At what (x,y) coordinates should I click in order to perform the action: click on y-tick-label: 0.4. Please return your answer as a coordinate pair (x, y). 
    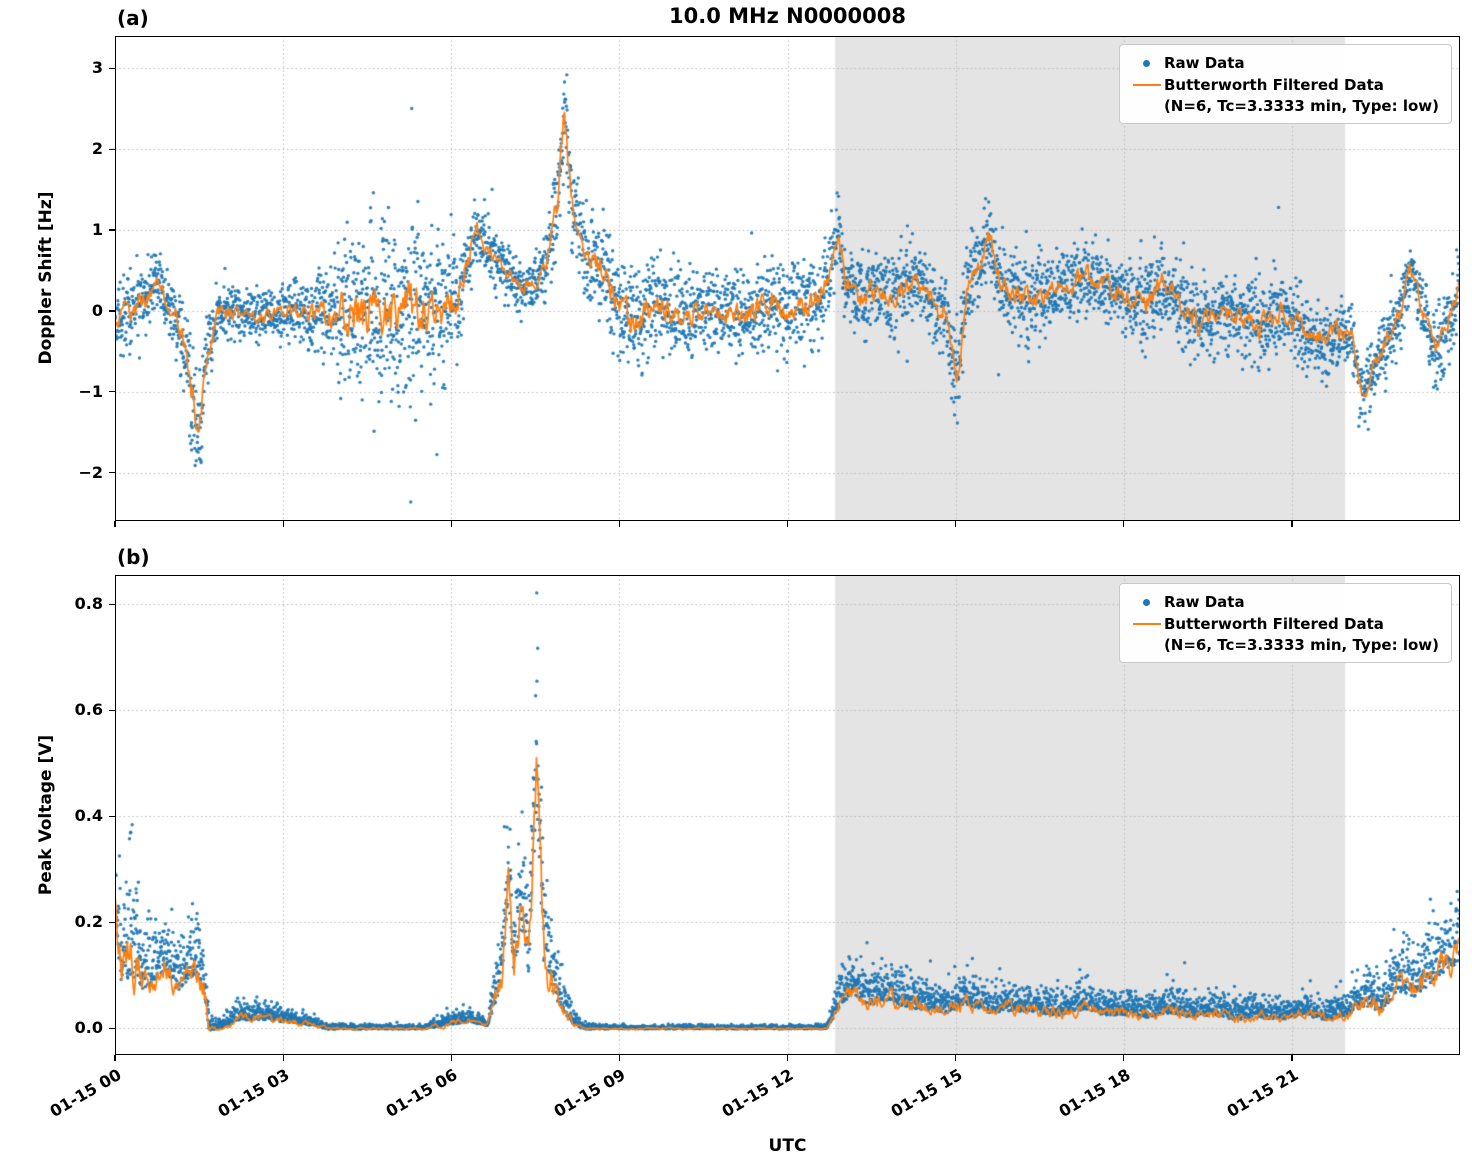
    Looking at the image, I should click on (88, 816).